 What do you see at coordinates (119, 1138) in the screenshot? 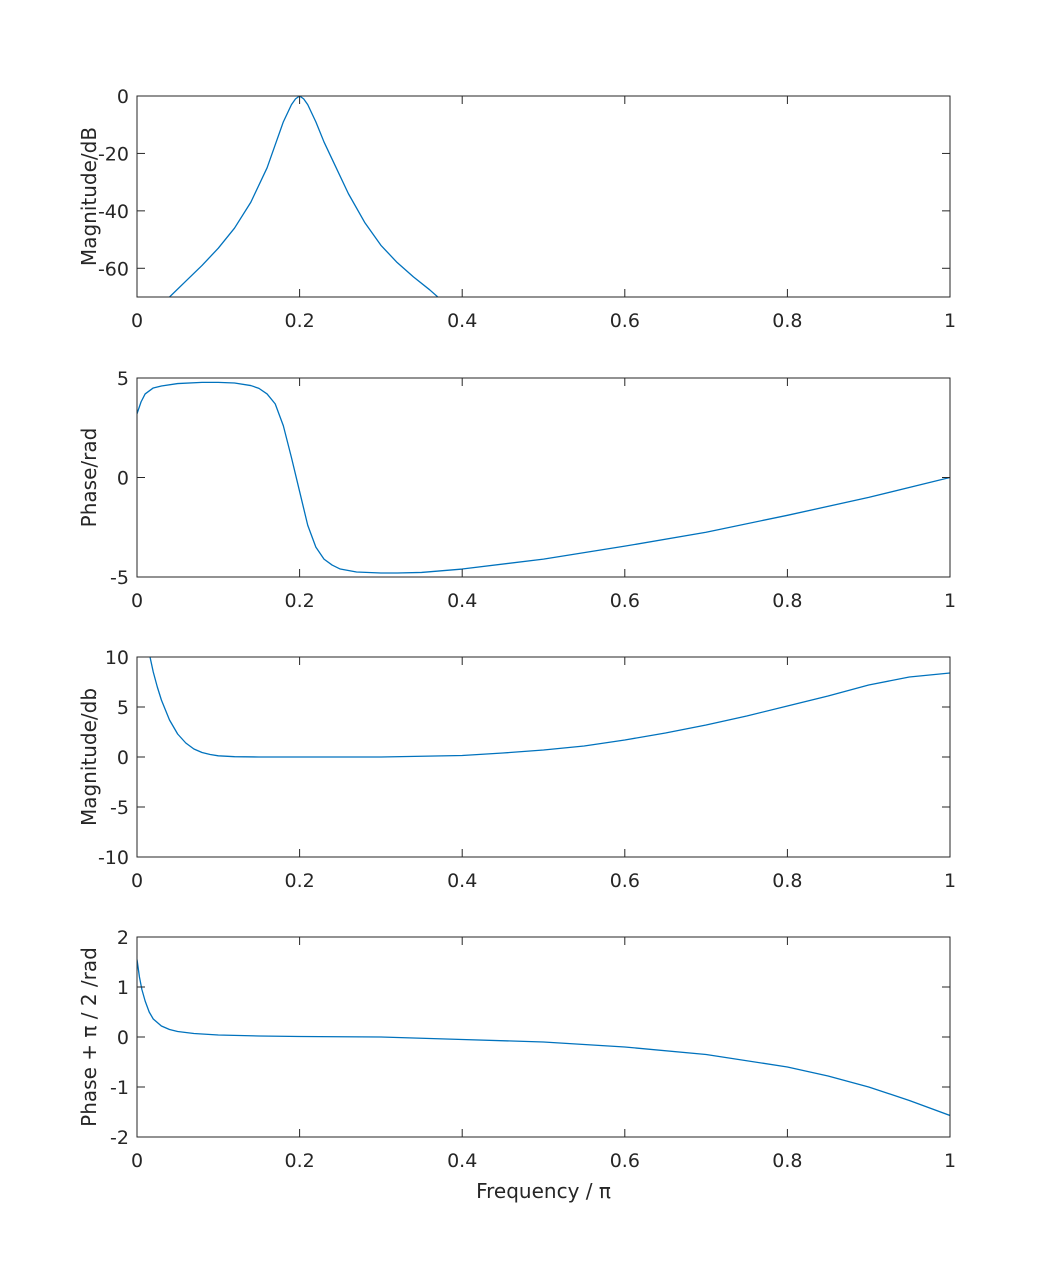
I see `y-tick-label: -2` at bounding box center [119, 1138].